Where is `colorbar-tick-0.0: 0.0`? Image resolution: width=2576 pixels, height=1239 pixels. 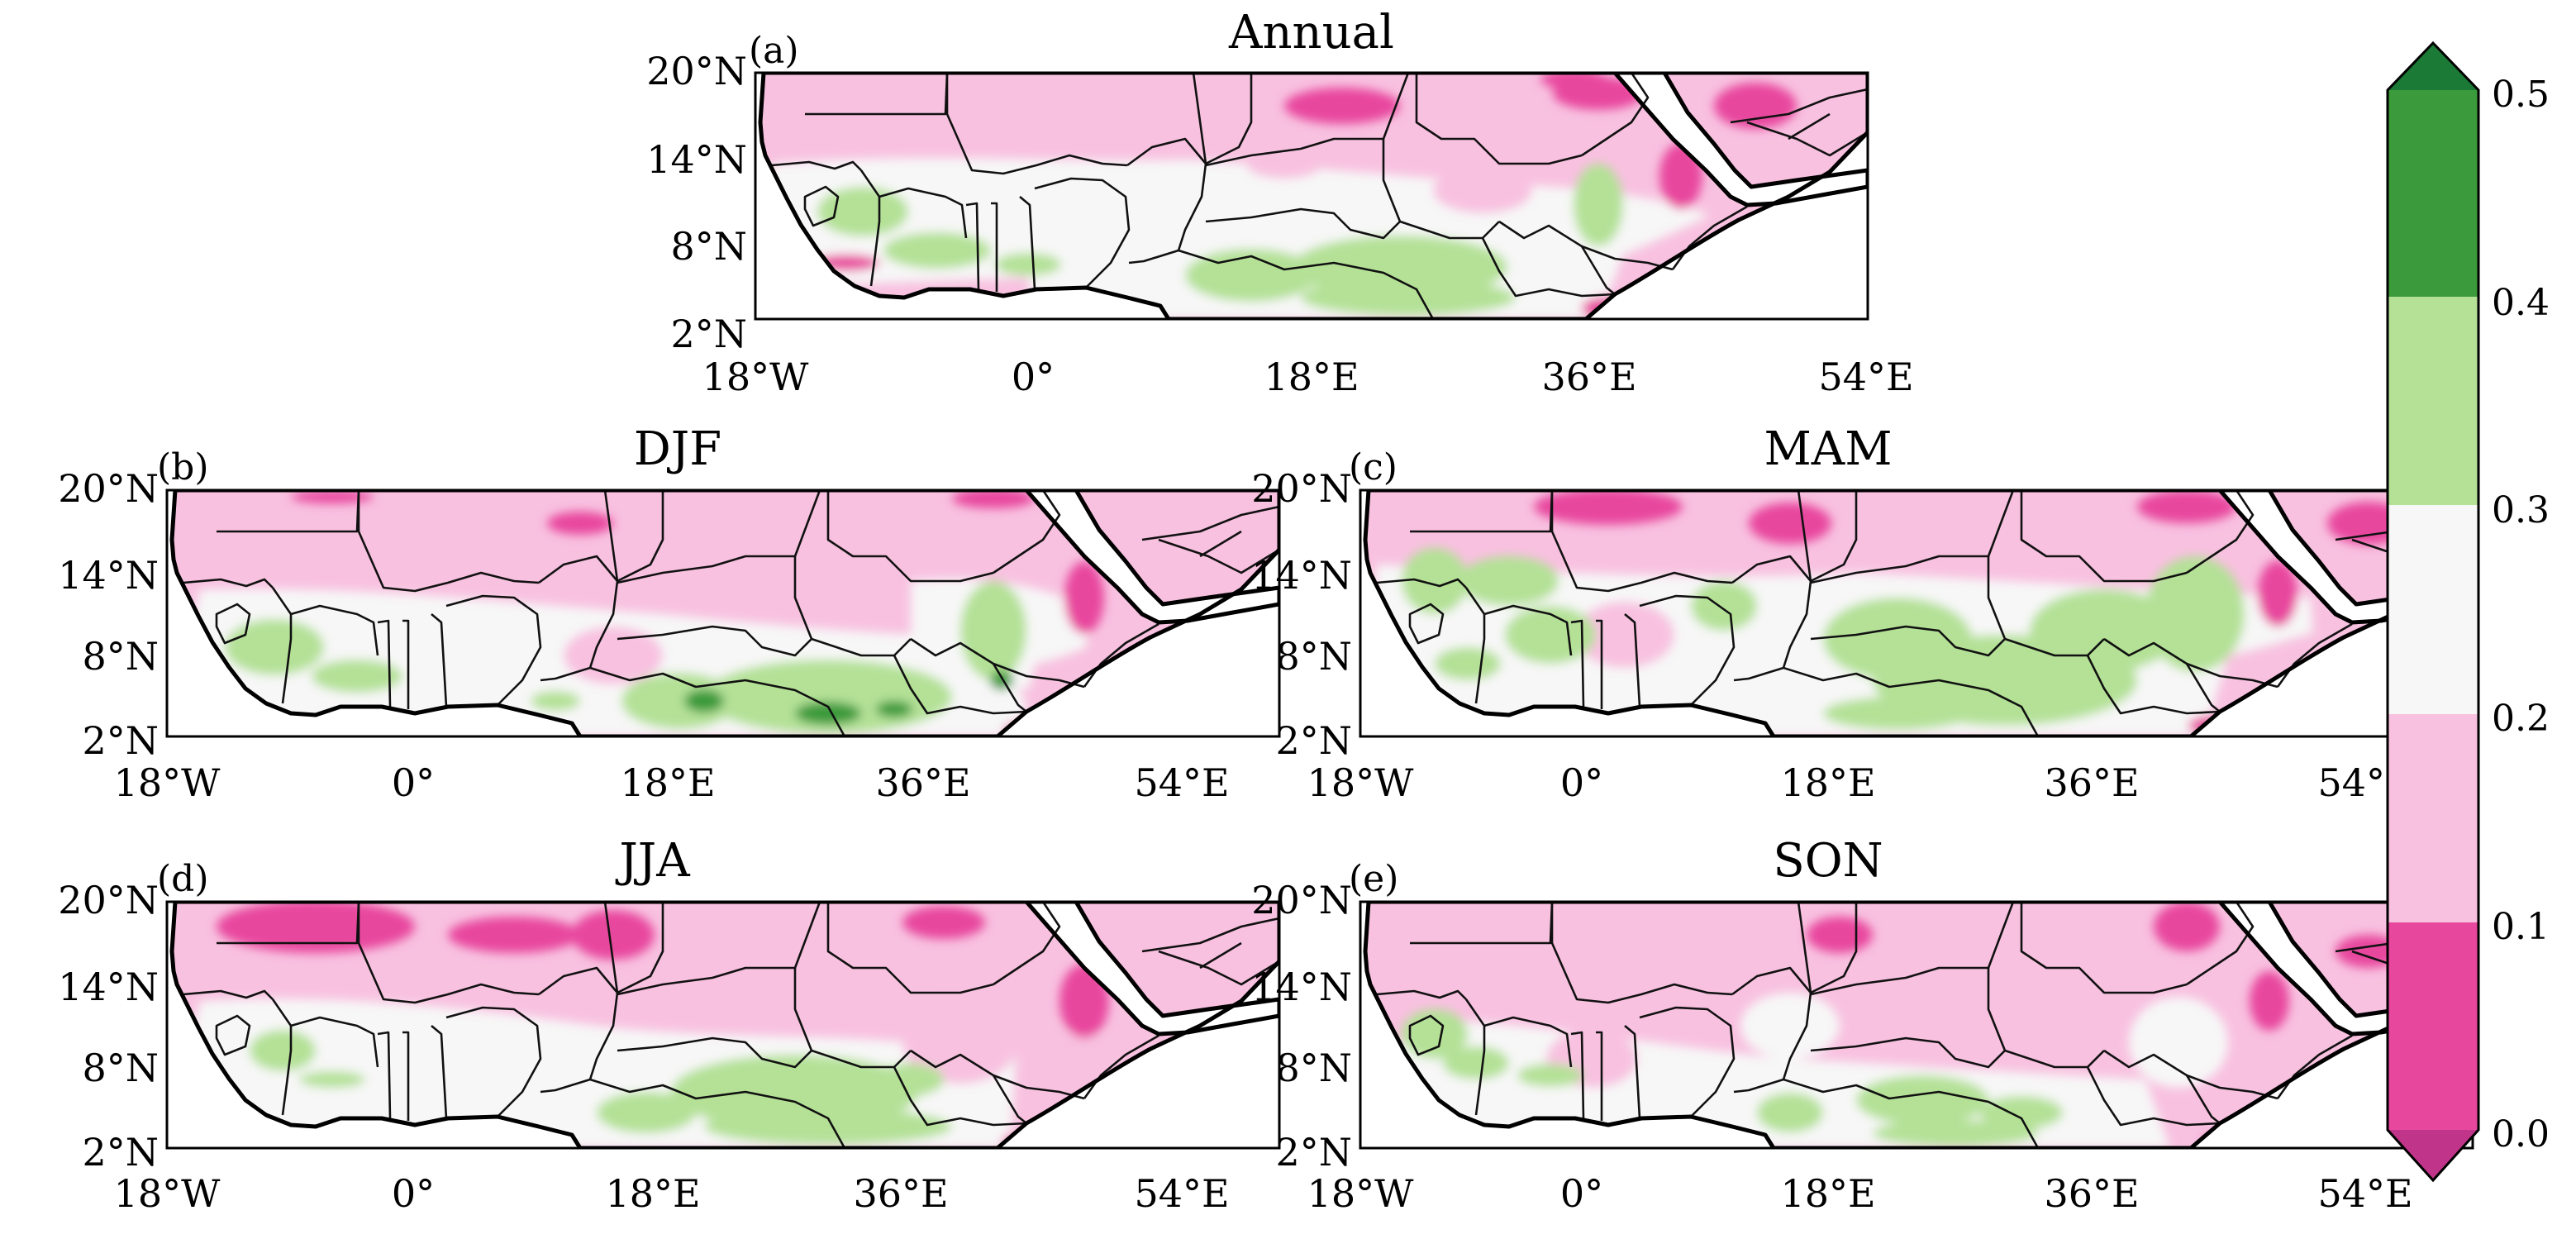 colorbar-tick-0.0: 0.0 is located at coordinates (2521, 1134).